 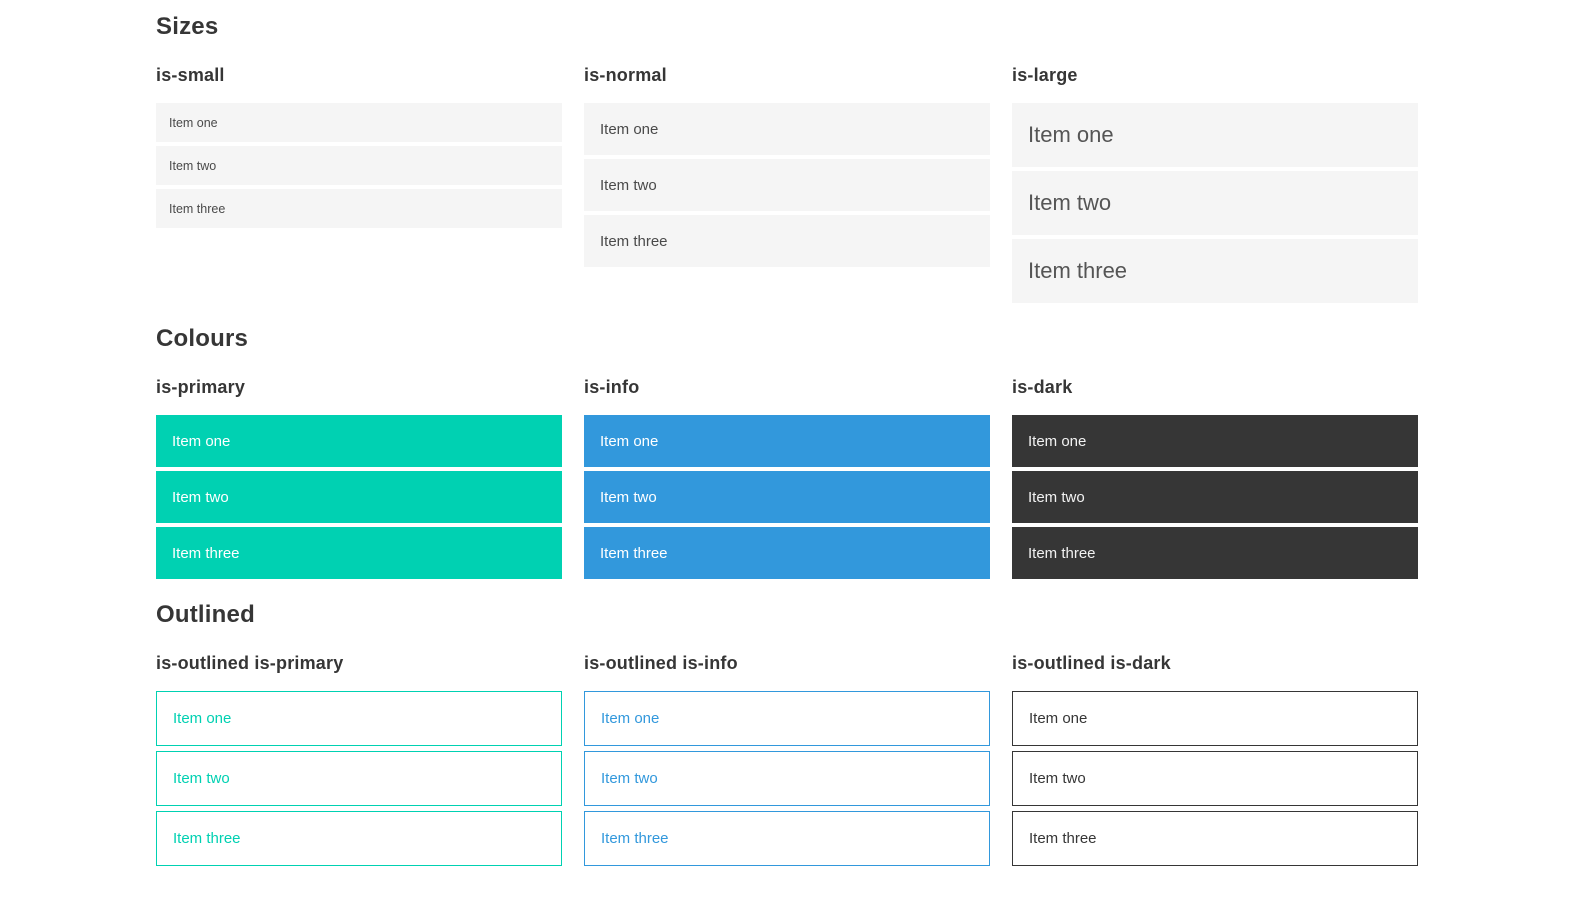 I want to click on group-is-large: is-large Item one Item two Item three, so click(x=1215, y=183).